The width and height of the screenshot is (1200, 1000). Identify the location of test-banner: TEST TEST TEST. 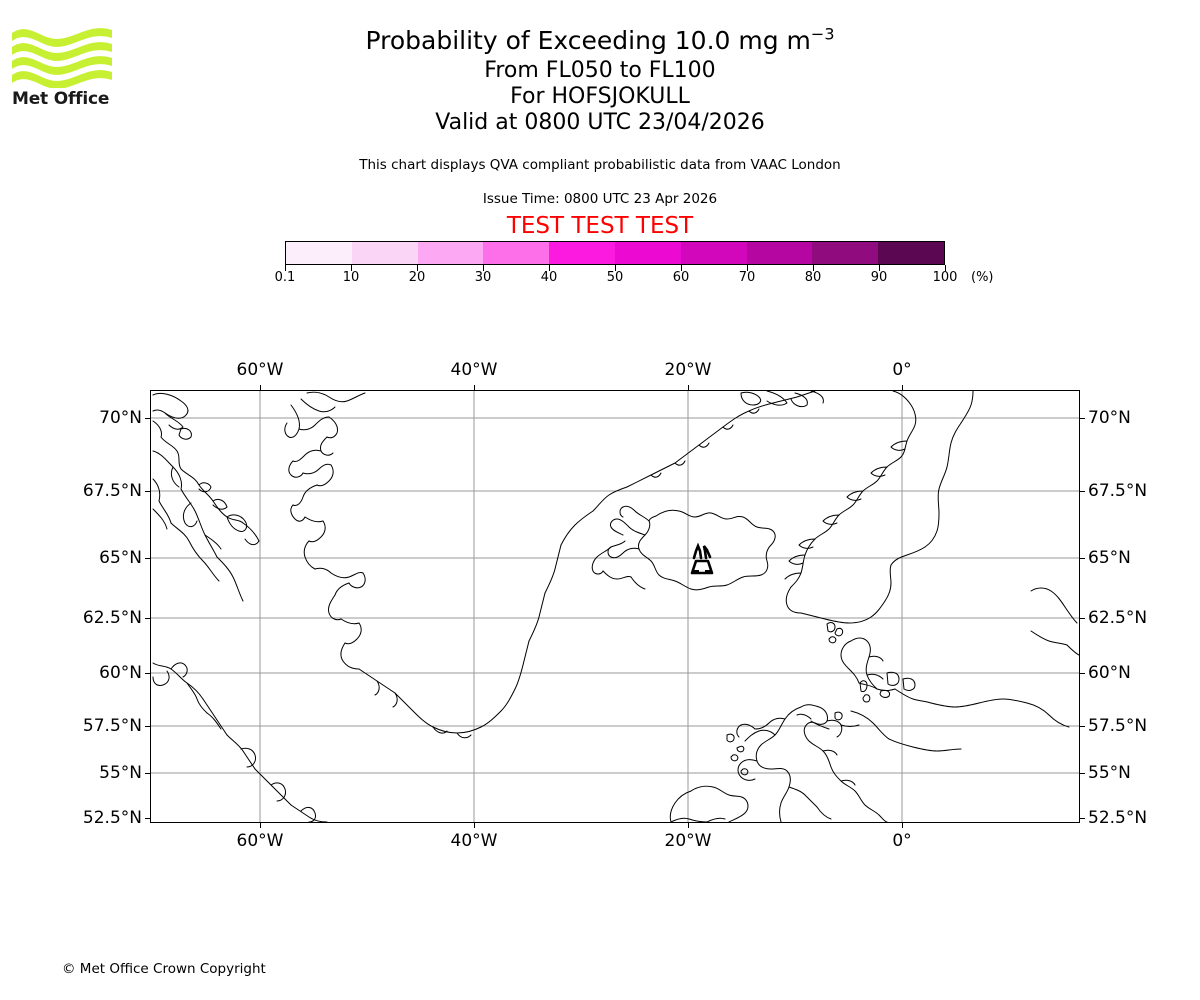
(600, 226).